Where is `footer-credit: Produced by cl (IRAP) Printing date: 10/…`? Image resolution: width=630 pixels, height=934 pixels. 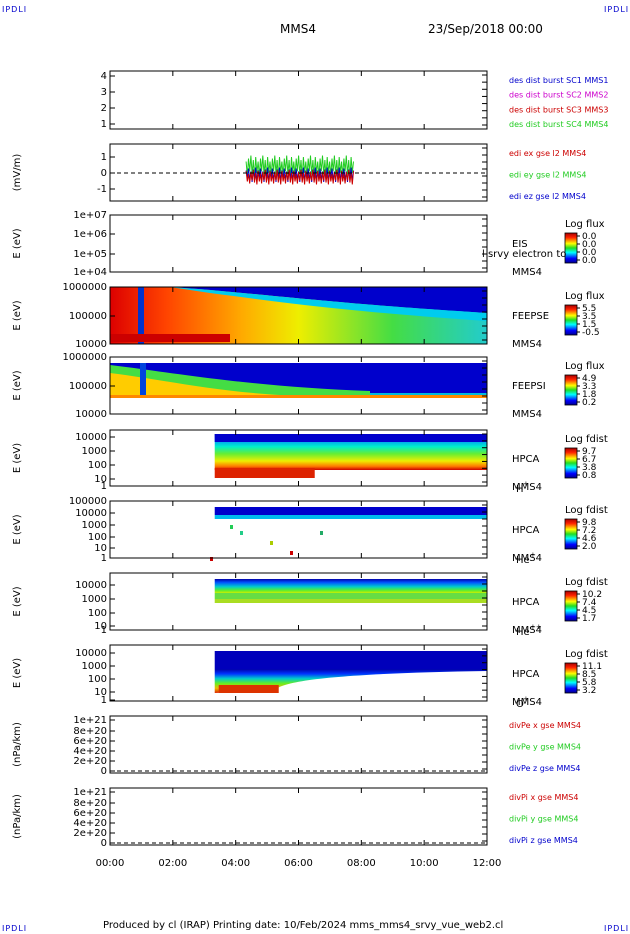 footer-credit: Produced by cl (IRAP) Printing date: 10/… is located at coordinates (303, 925).